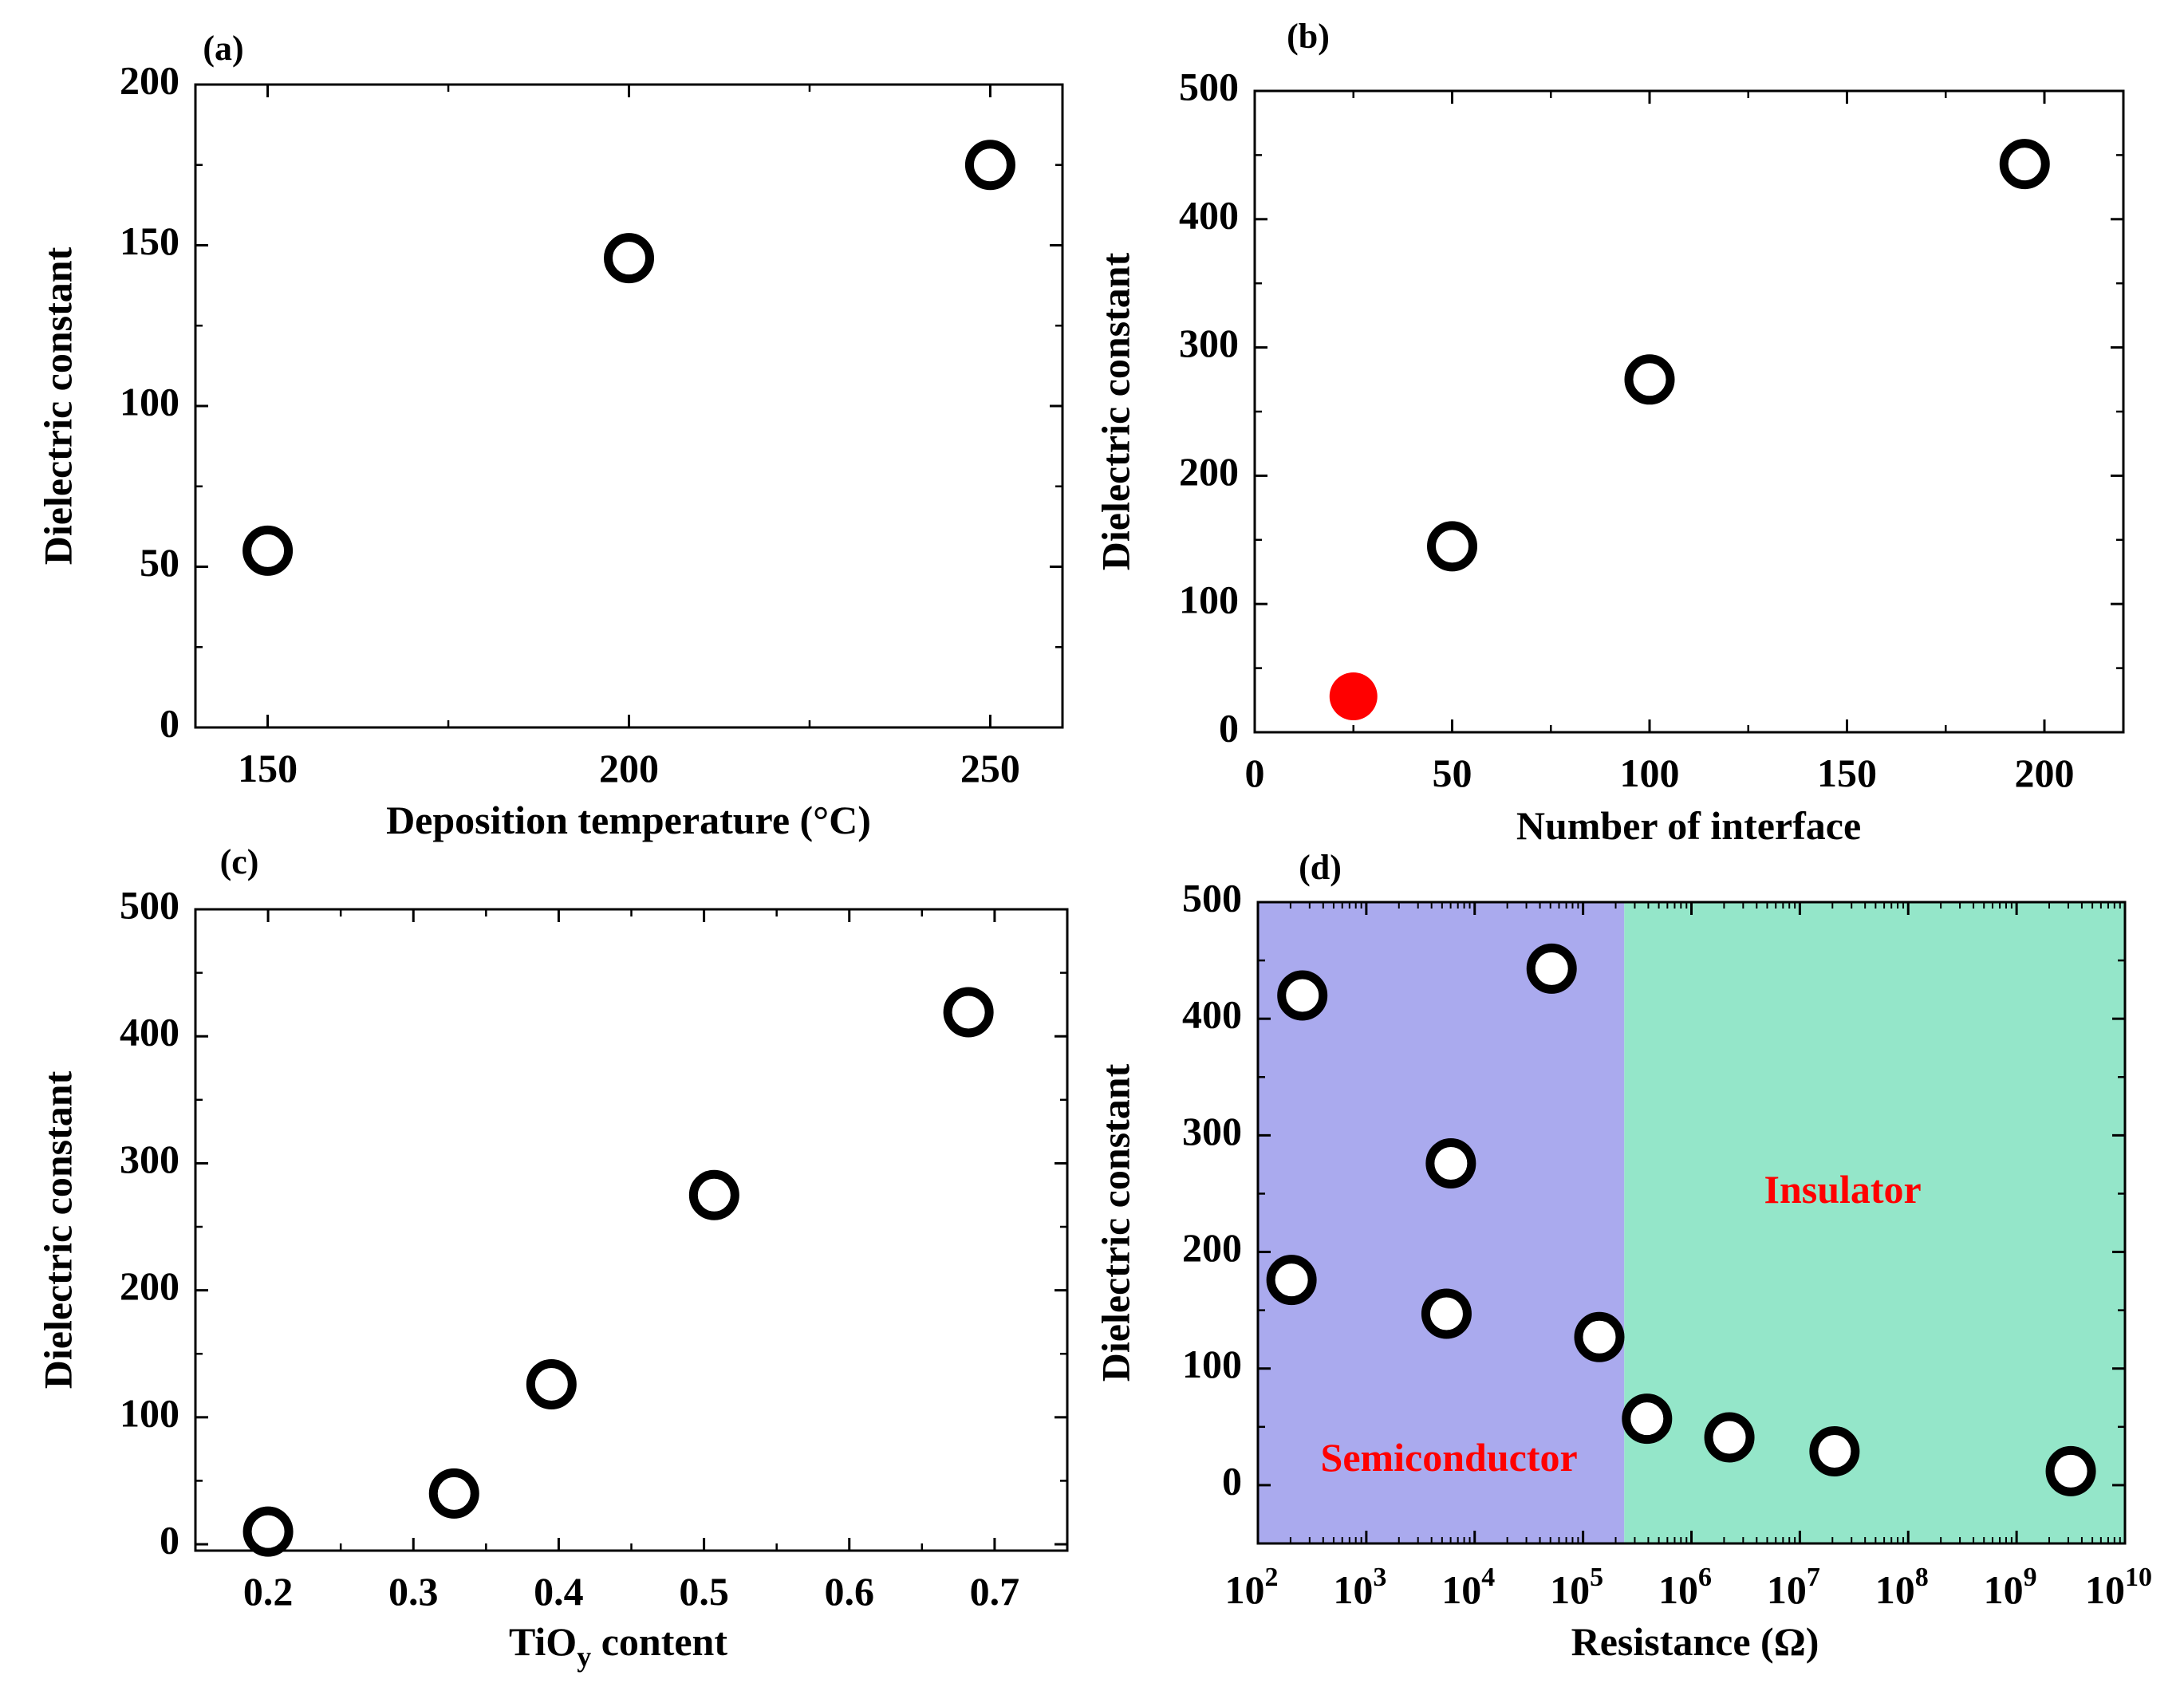 The image size is (2184, 1695). I want to click on panel-label: (b), so click(1308, 36).